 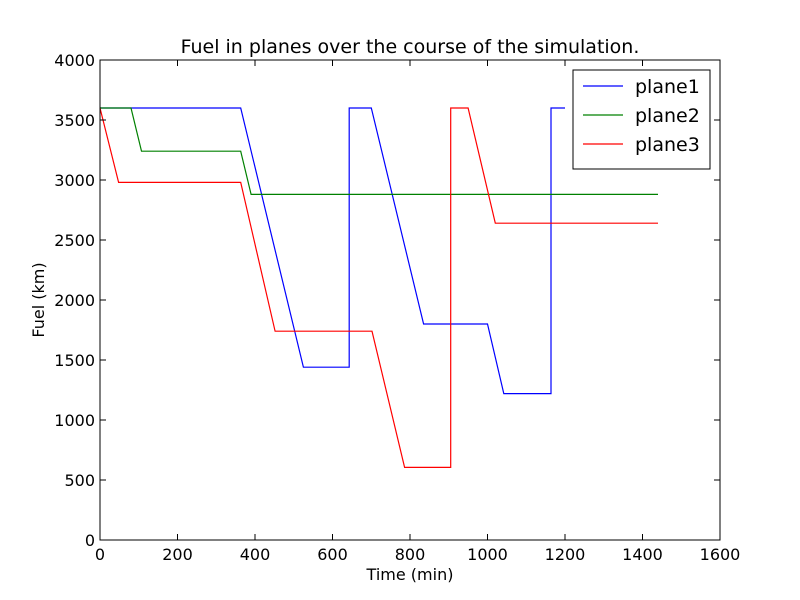 I want to click on x-tick-label: 1200, so click(x=565, y=554).